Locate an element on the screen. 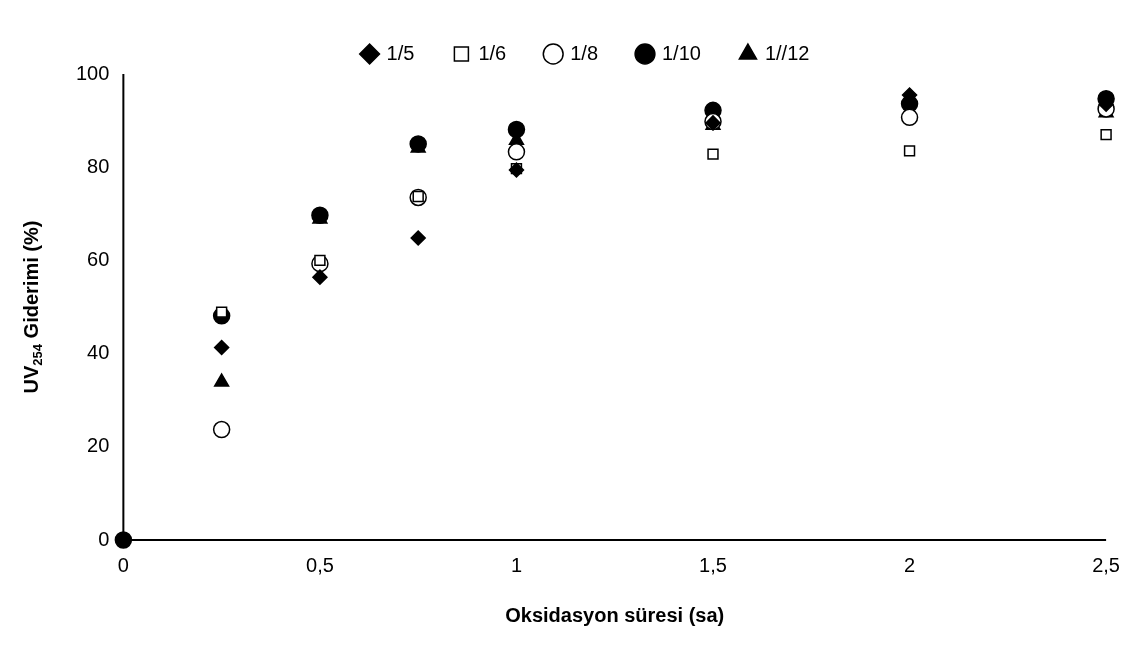 This screenshot has height=646, width=1134. x-tick-label: 0,5 is located at coordinates (320, 564).